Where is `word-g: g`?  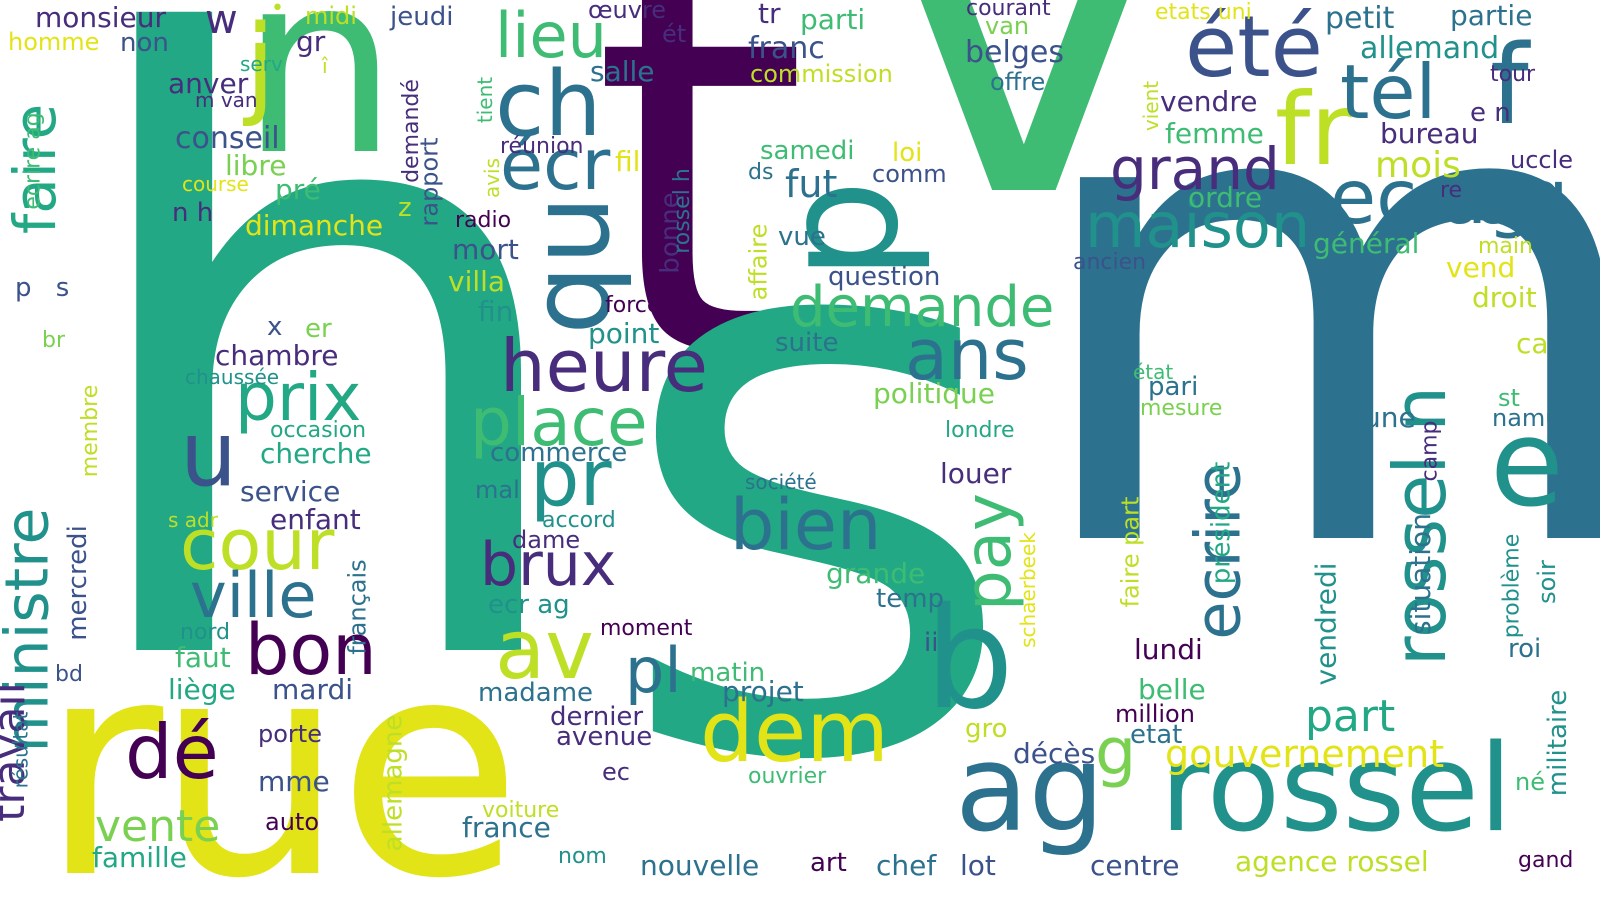
word-g: g is located at coordinates (1116, 752).